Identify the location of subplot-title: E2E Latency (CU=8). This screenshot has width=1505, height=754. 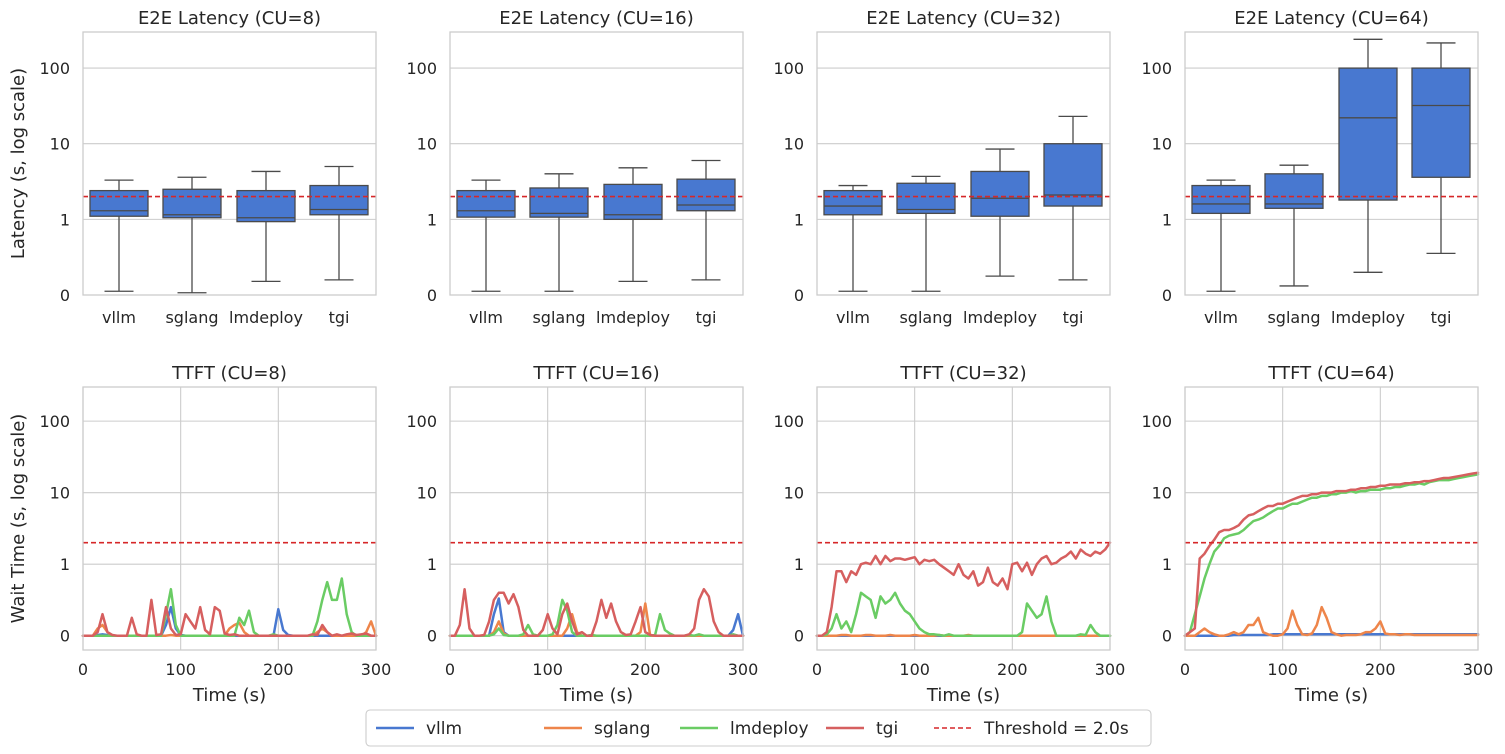
(229, 18).